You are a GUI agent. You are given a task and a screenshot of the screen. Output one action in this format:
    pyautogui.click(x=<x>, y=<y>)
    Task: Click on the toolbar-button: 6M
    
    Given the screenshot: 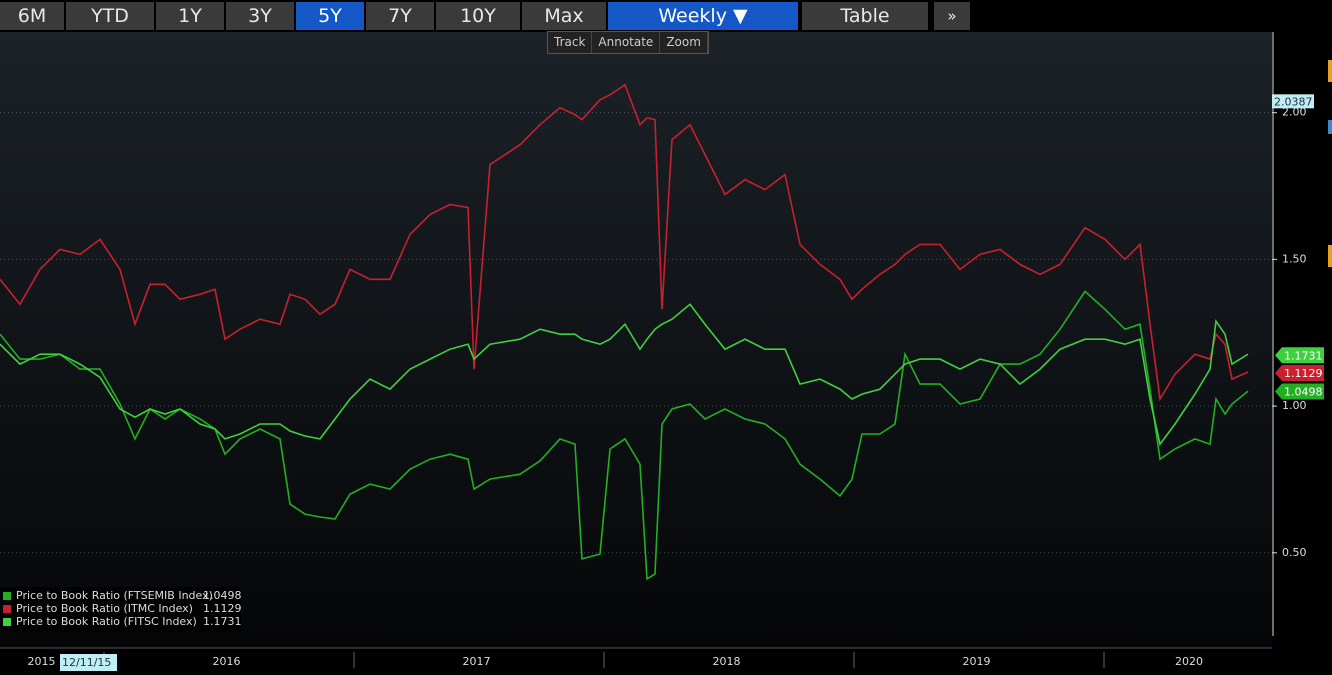 What is the action you would take?
    pyautogui.click(x=32, y=16)
    